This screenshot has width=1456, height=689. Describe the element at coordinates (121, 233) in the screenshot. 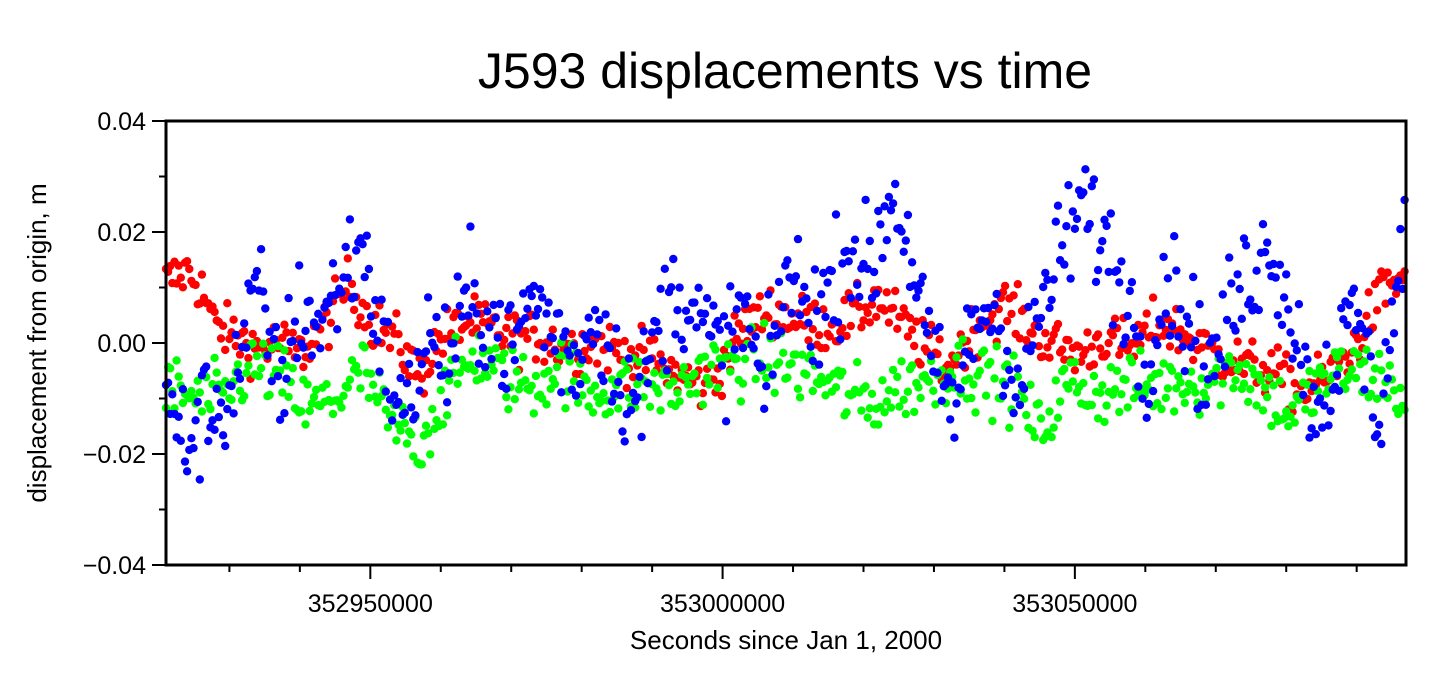

I see `y-tick-label: 0.02` at that location.